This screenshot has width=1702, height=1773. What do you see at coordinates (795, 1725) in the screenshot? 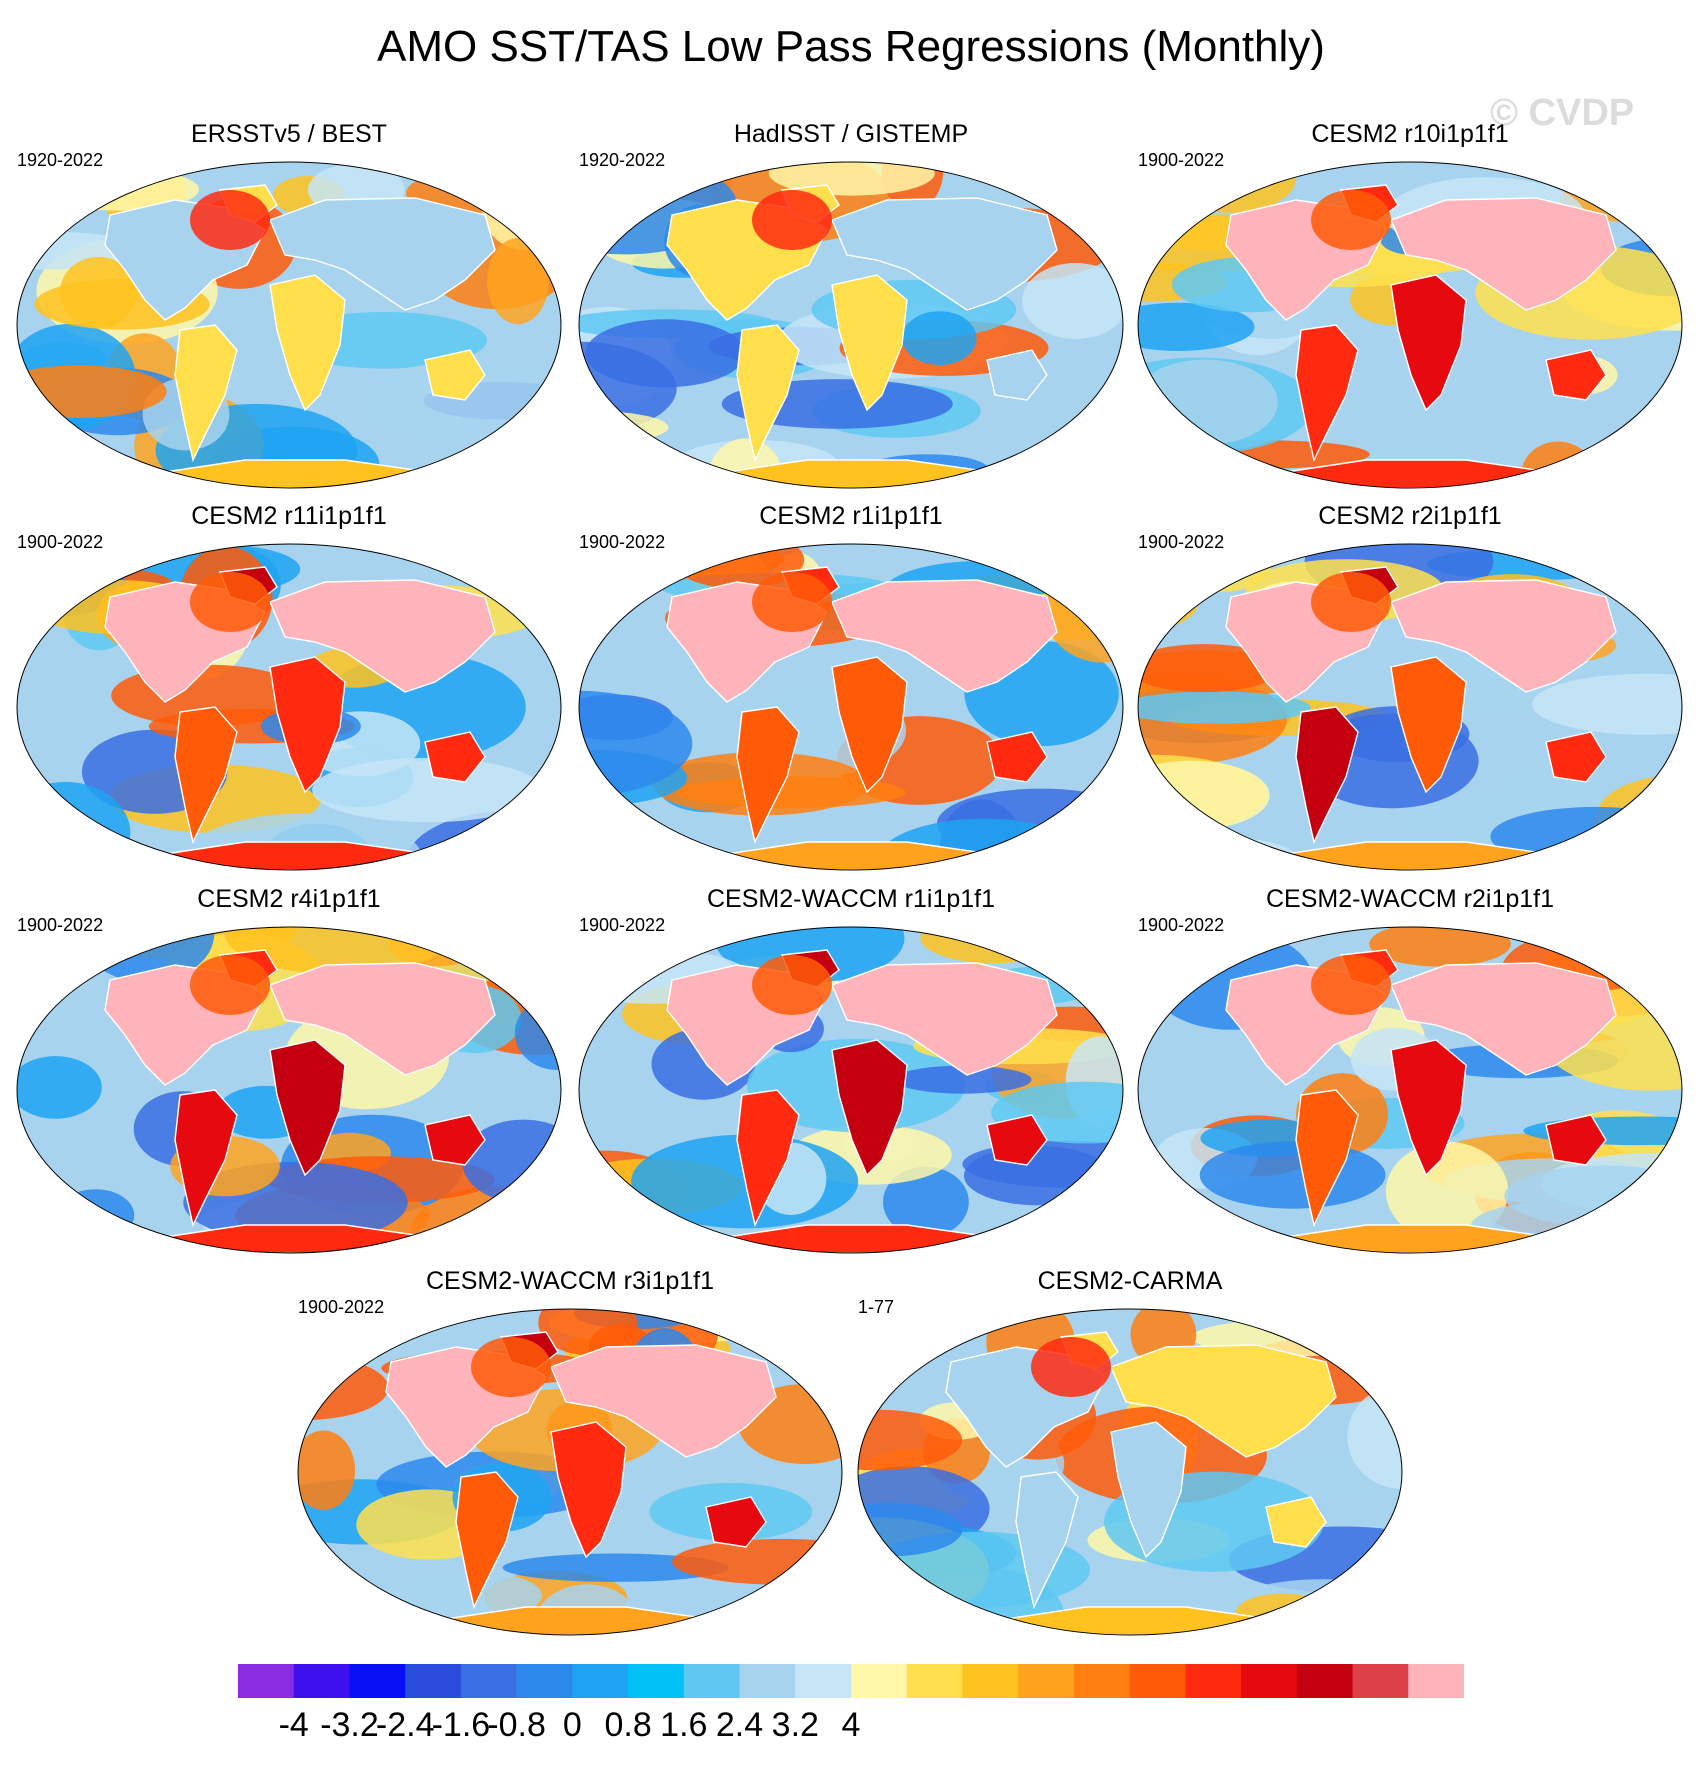
I see `colorbar-label: 3.2` at bounding box center [795, 1725].